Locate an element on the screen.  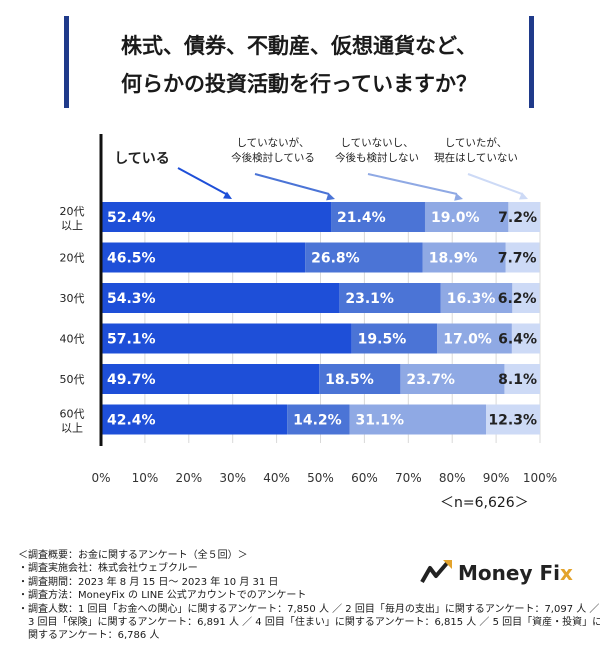
chart-title: 株式、債券、不動産、仮想通貨など、 何らかの投資活動を行っていますか？ is located at coordinates (299, 62).